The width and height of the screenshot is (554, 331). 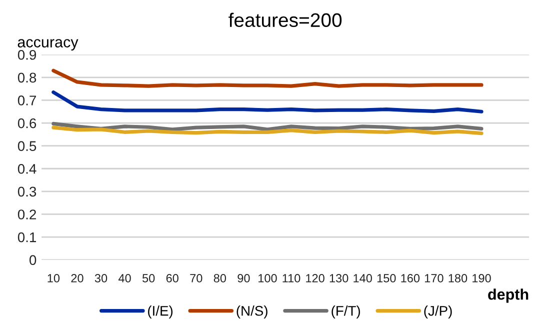 I want to click on x-tick-label: 10, so click(x=54, y=278).